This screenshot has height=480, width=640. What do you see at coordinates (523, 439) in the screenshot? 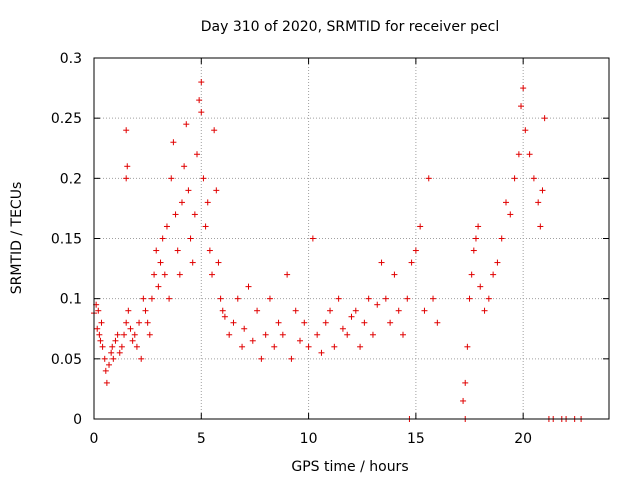
I see `x-tick-label: 20` at bounding box center [523, 439].